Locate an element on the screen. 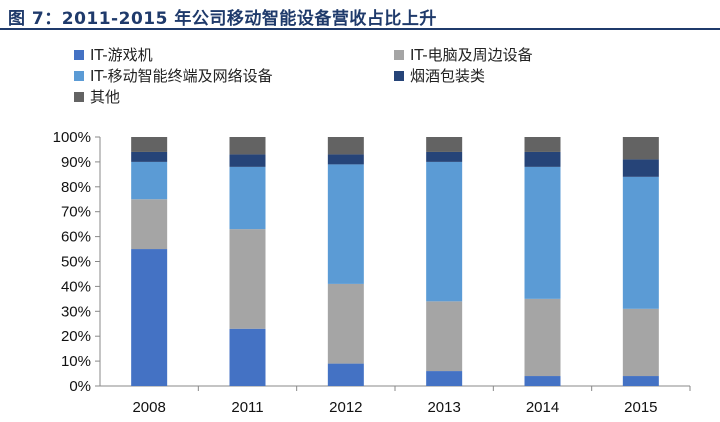 This screenshot has width=720, height=422. legend-item-other: 其他 is located at coordinates (97, 96).